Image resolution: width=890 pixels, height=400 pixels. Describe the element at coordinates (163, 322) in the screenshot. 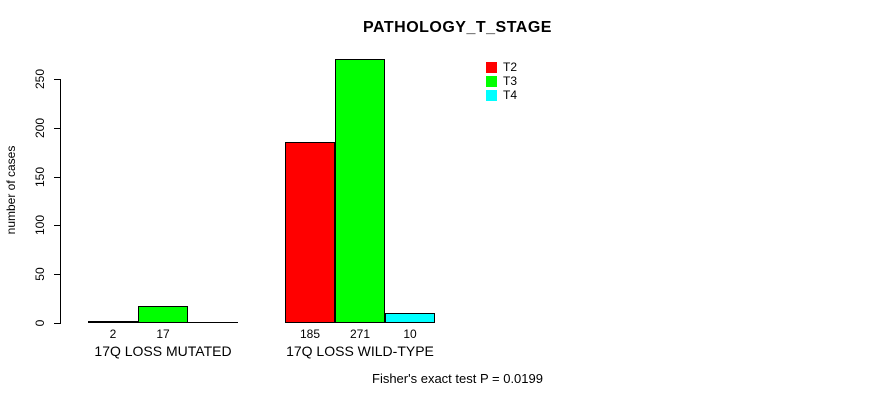

I see `x-baseline-group1` at that location.